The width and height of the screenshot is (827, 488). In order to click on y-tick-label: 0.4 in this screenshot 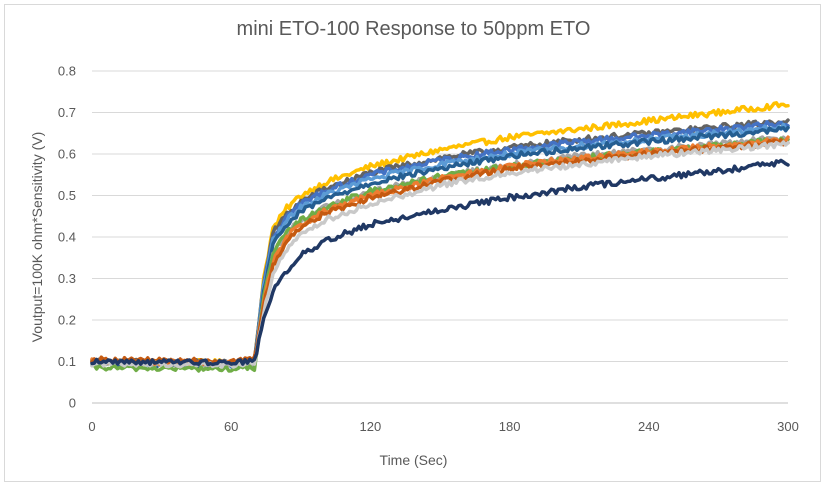, I will do `click(67, 237)`.